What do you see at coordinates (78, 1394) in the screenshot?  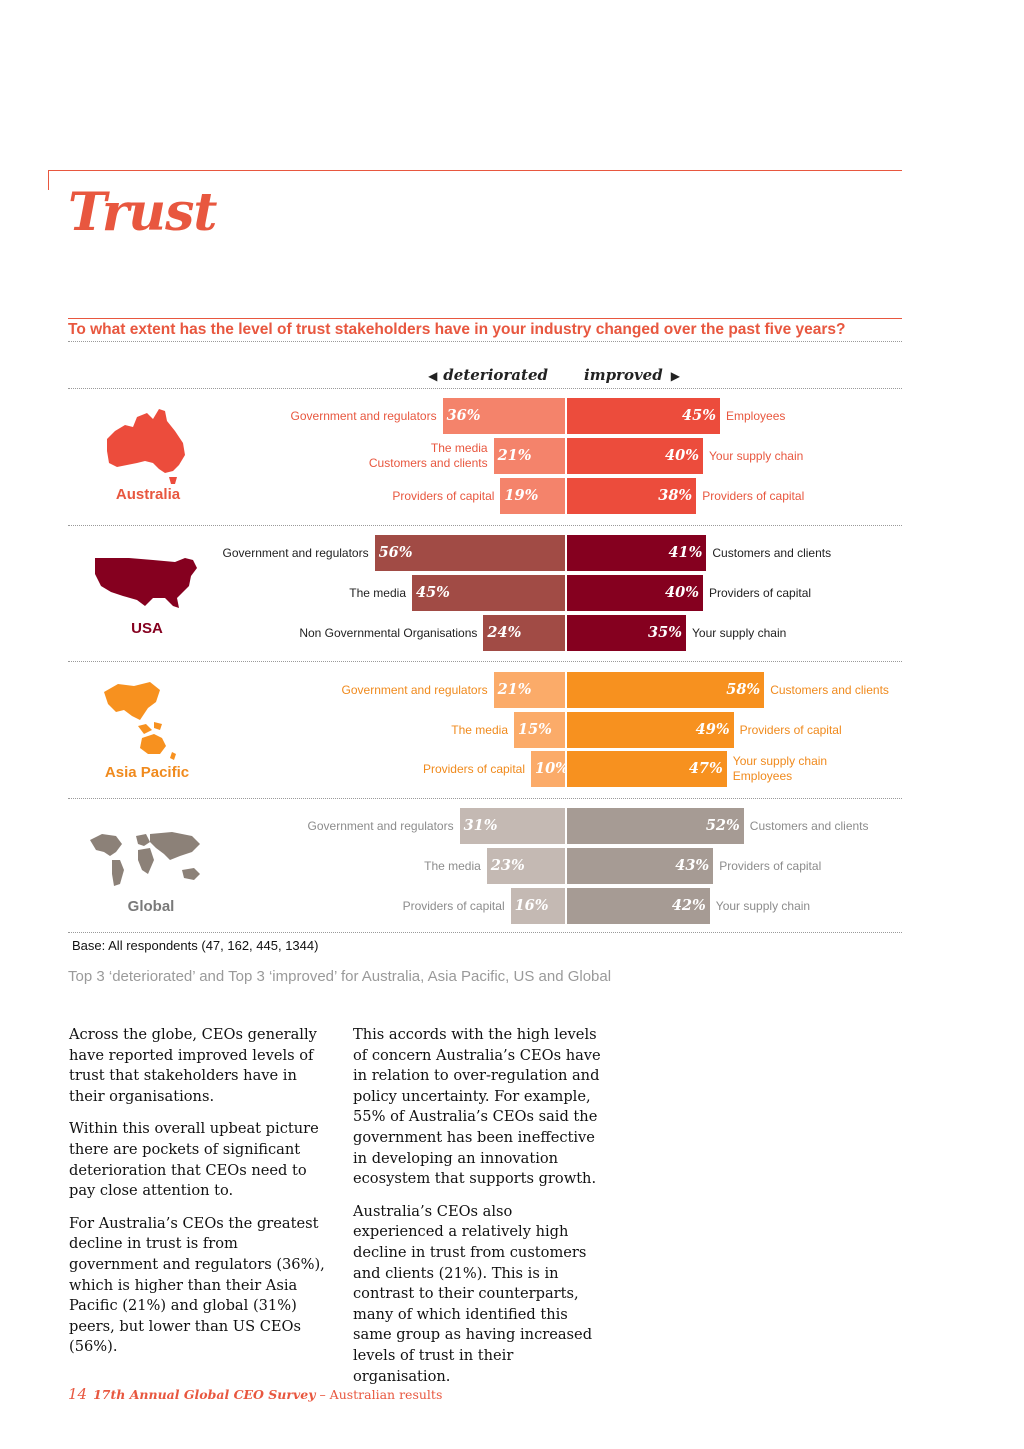 I see `page-number: 14` at bounding box center [78, 1394].